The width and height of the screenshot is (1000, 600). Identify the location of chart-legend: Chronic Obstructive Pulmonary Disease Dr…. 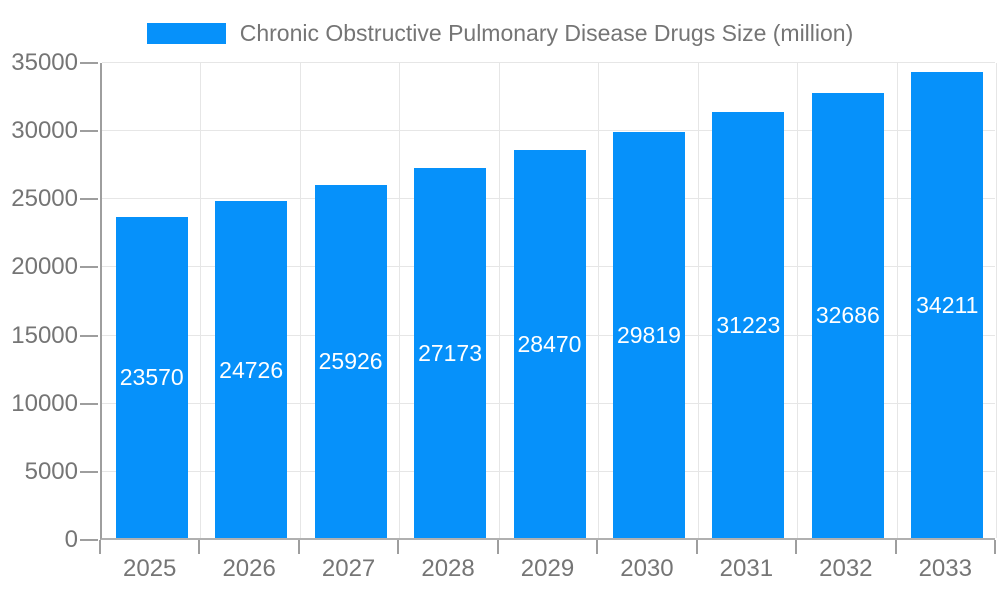
(500, 33).